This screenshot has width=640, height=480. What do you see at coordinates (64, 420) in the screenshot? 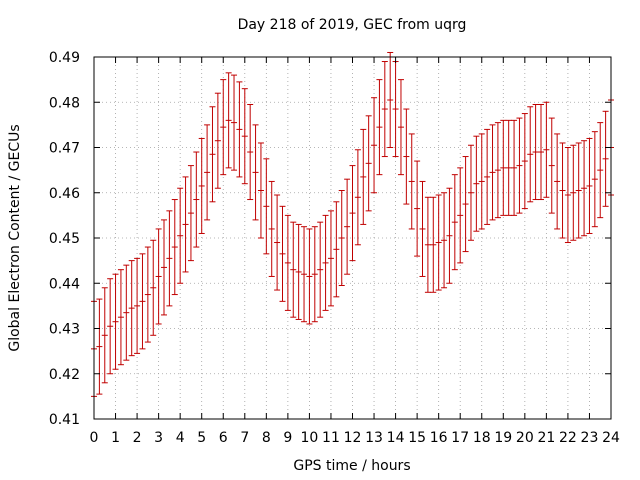
I see `y-tick-label: 0.41` at bounding box center [64, 420].